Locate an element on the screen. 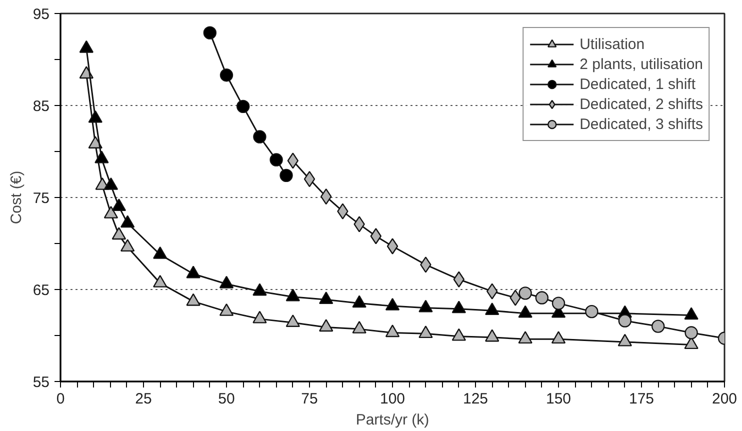  x-tick-label: 100 is located at coordinates (393, 399).